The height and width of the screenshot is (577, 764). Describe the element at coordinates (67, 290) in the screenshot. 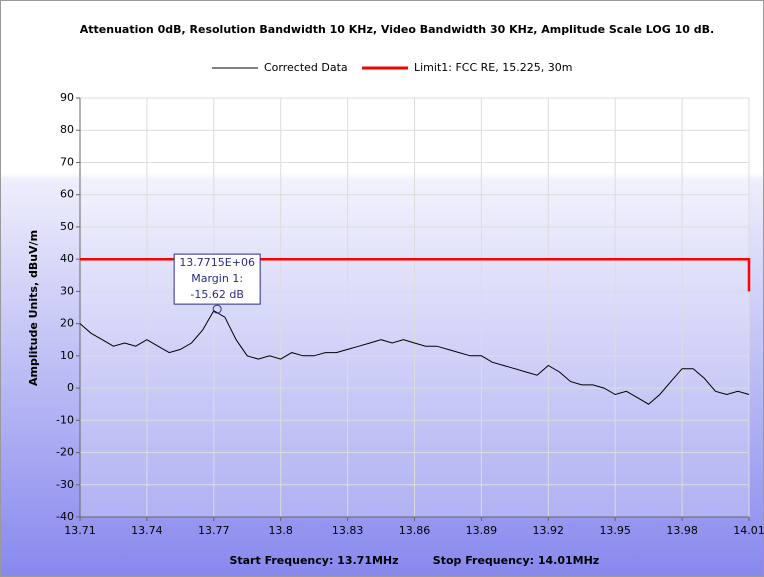

I see `y-tick-label: 30` at that location.